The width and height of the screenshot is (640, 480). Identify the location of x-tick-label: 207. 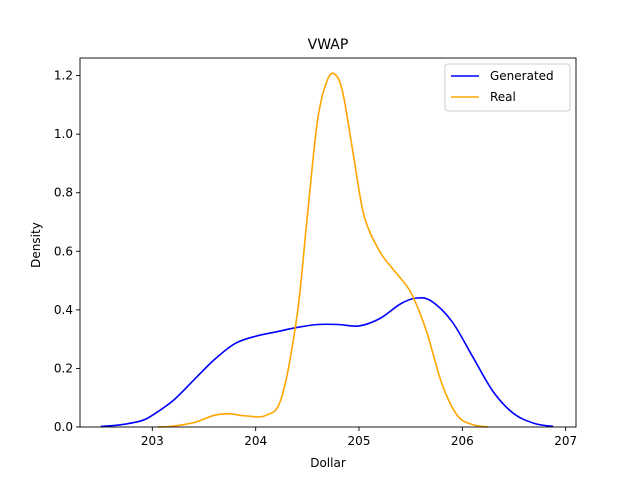
(565, 441).